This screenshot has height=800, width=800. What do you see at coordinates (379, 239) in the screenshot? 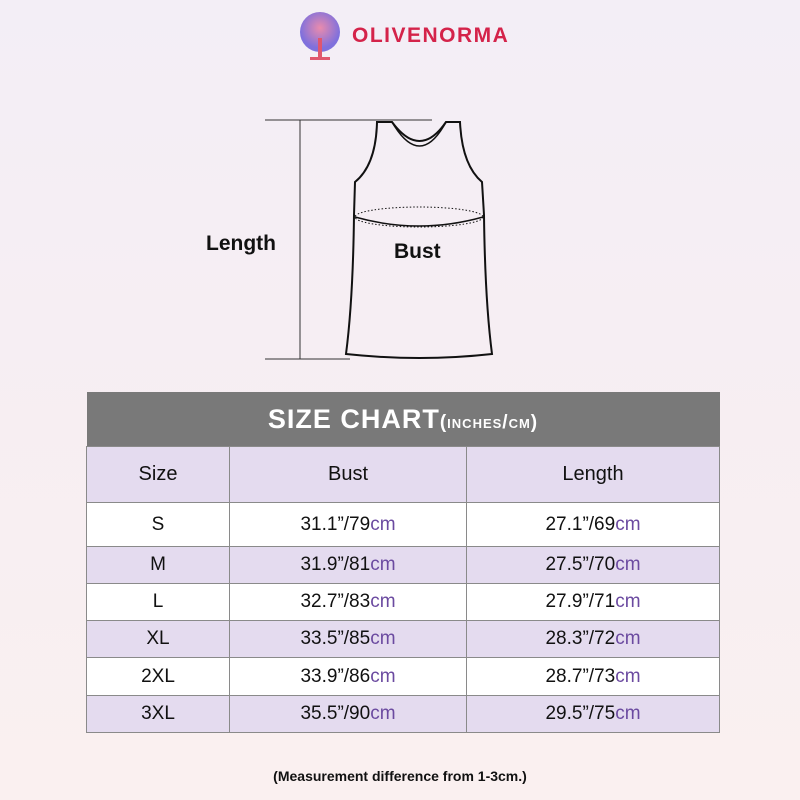
I see `tank-top-diagram` at bounding box center [379, 239].